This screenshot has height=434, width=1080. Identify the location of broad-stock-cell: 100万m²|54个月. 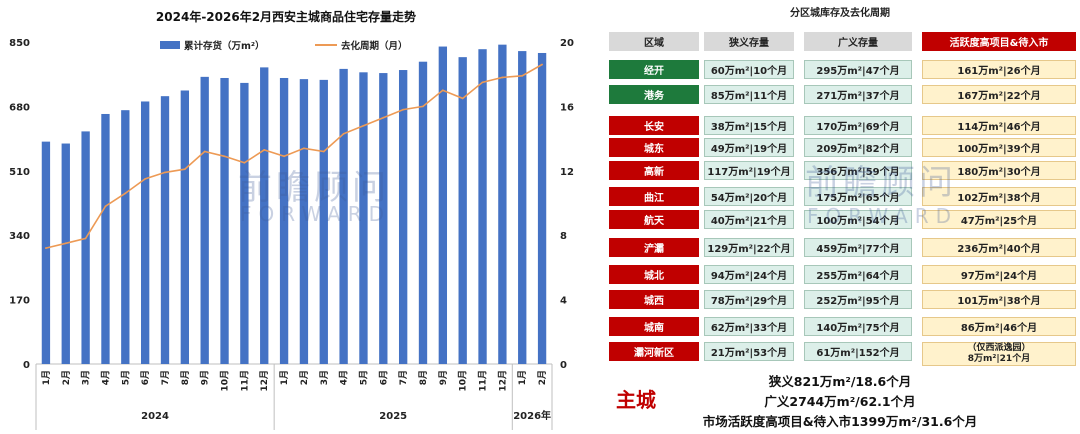
(858, 219).